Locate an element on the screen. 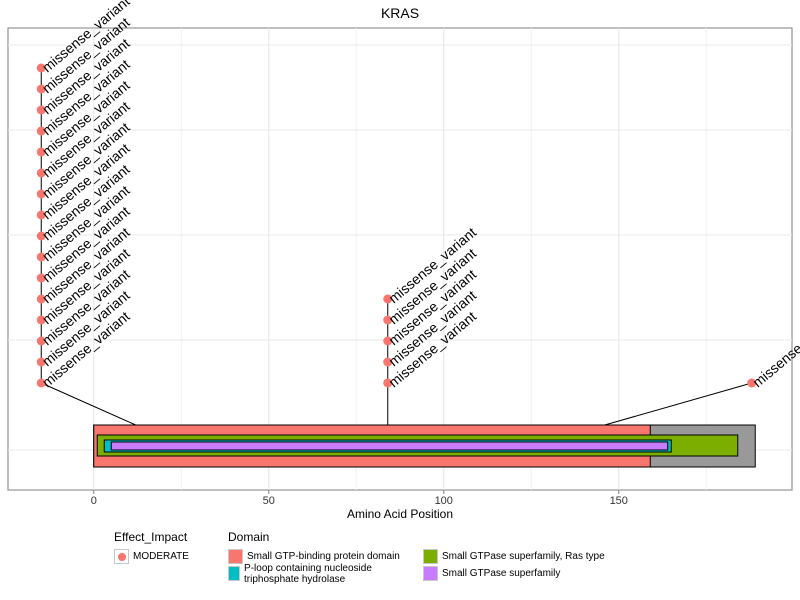 The height and width of the screenshot is (600, 800). x-tick-label: 50 is located at coordinates (269, 501).